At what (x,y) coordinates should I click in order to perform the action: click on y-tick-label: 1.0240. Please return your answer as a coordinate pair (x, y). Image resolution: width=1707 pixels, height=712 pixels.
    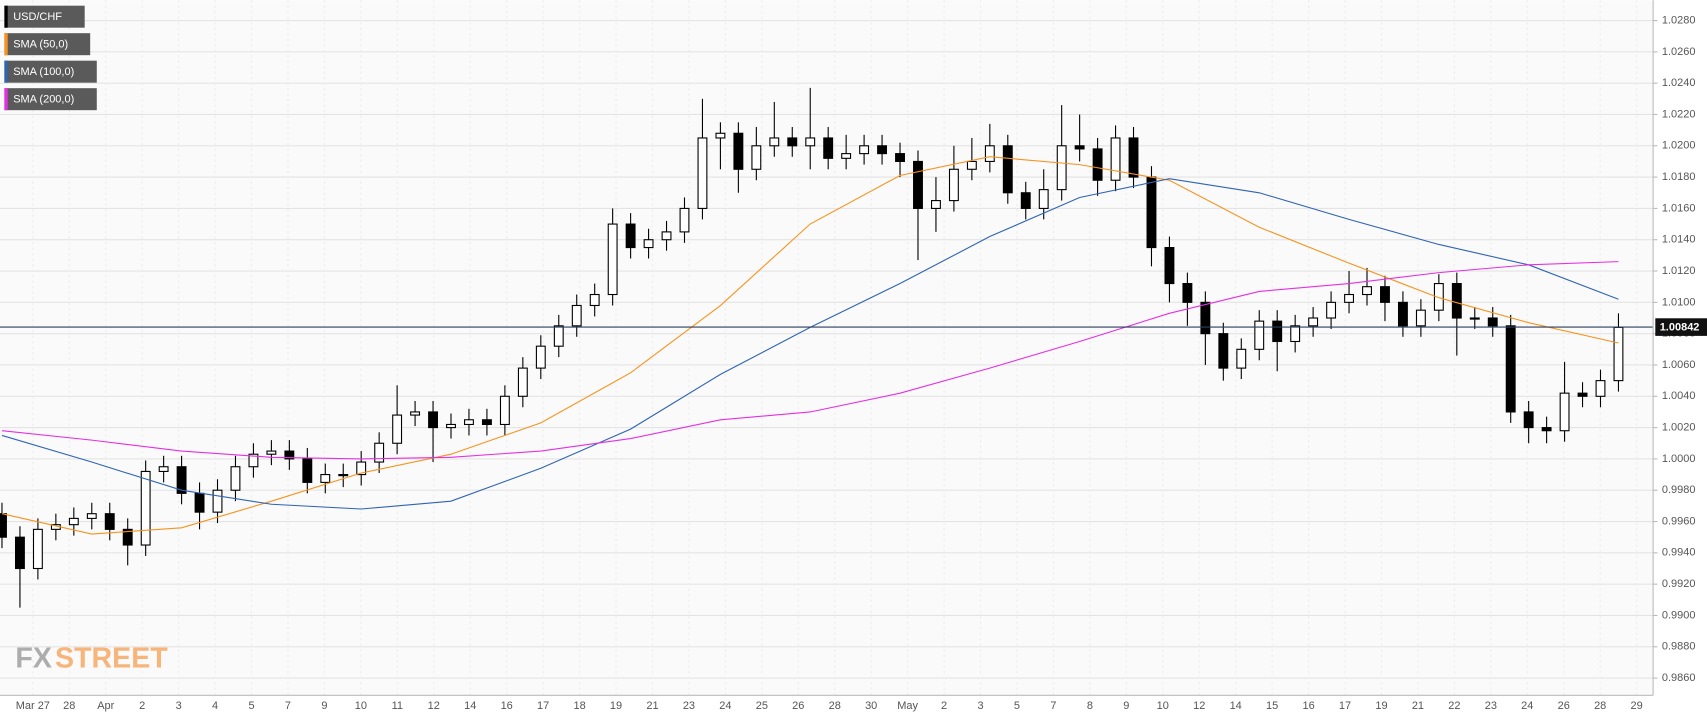
    Looking at the image, I should click on (1679, 83).